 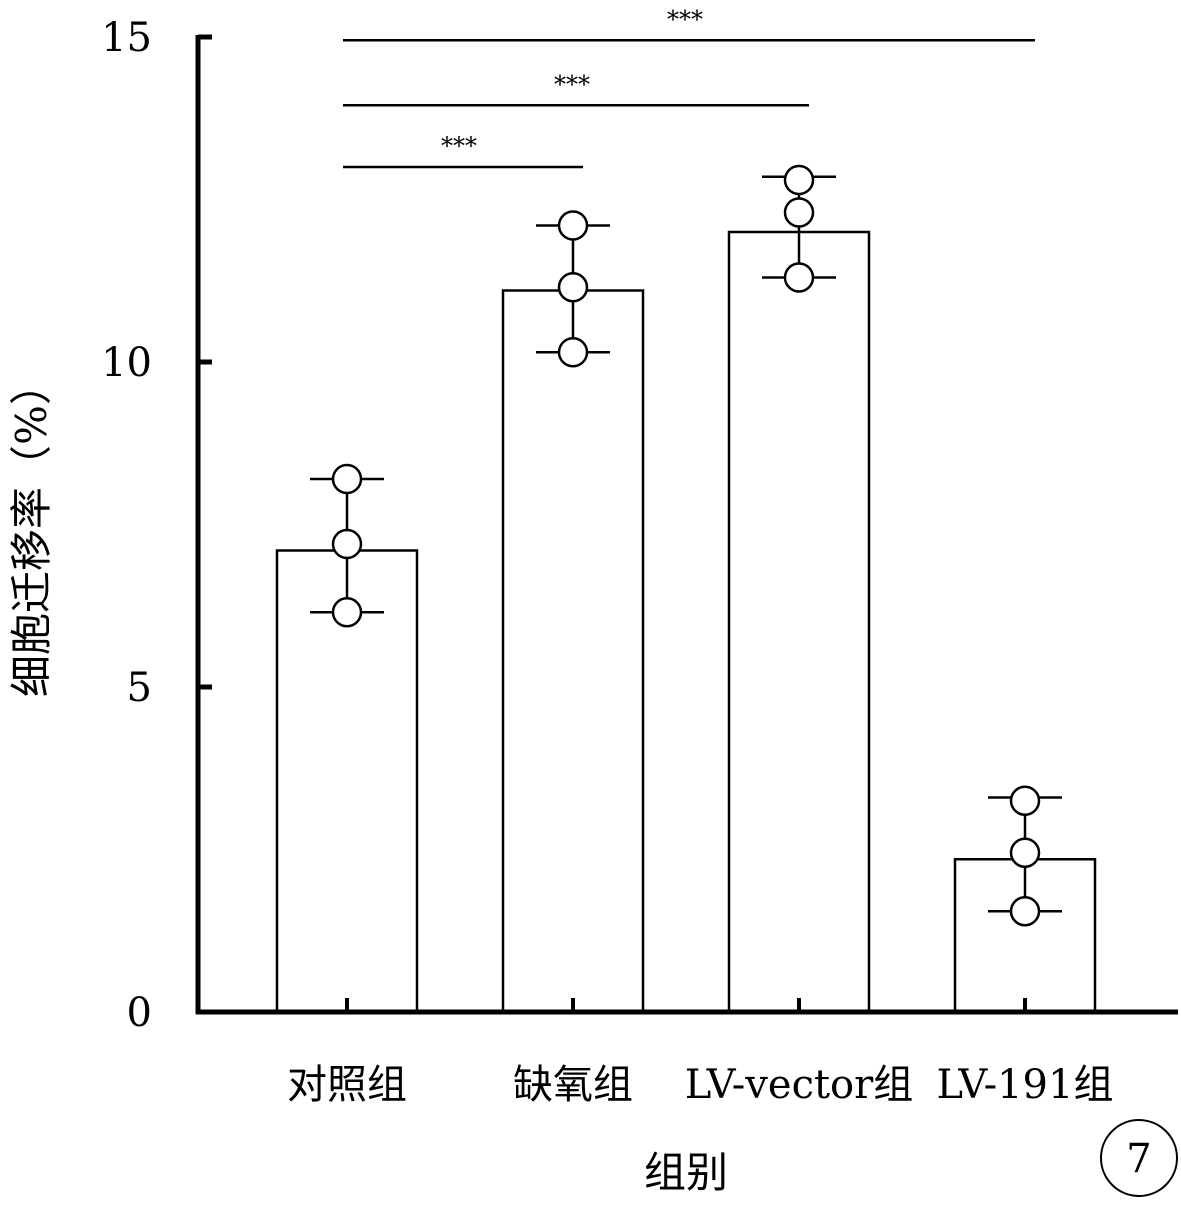 I want to click on y-axis-title: 细胞迁移率（%）, so click(x=31, y=530).